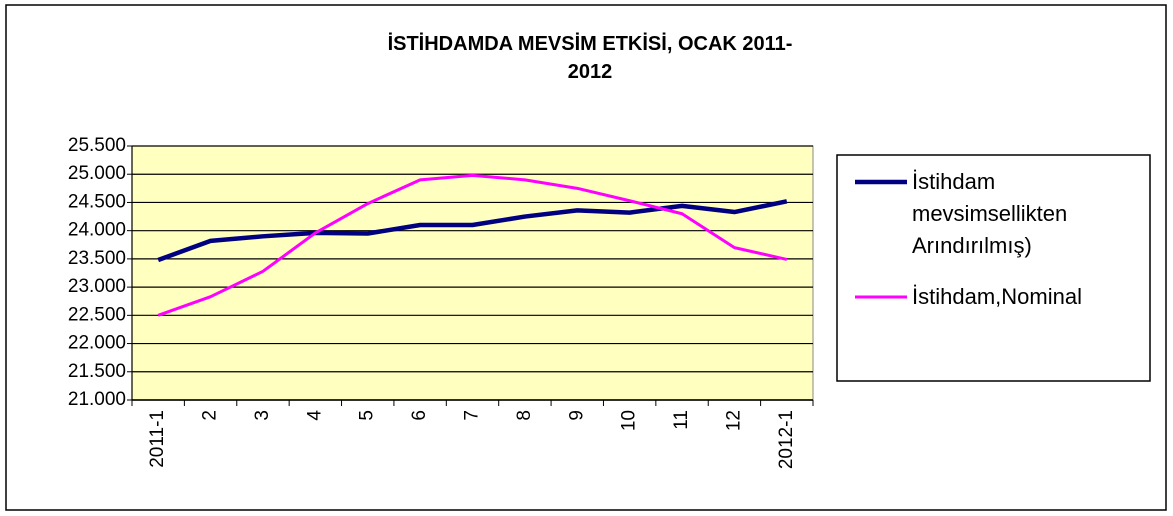  I want to click on x-tick-label: 7, so click(472, 415).